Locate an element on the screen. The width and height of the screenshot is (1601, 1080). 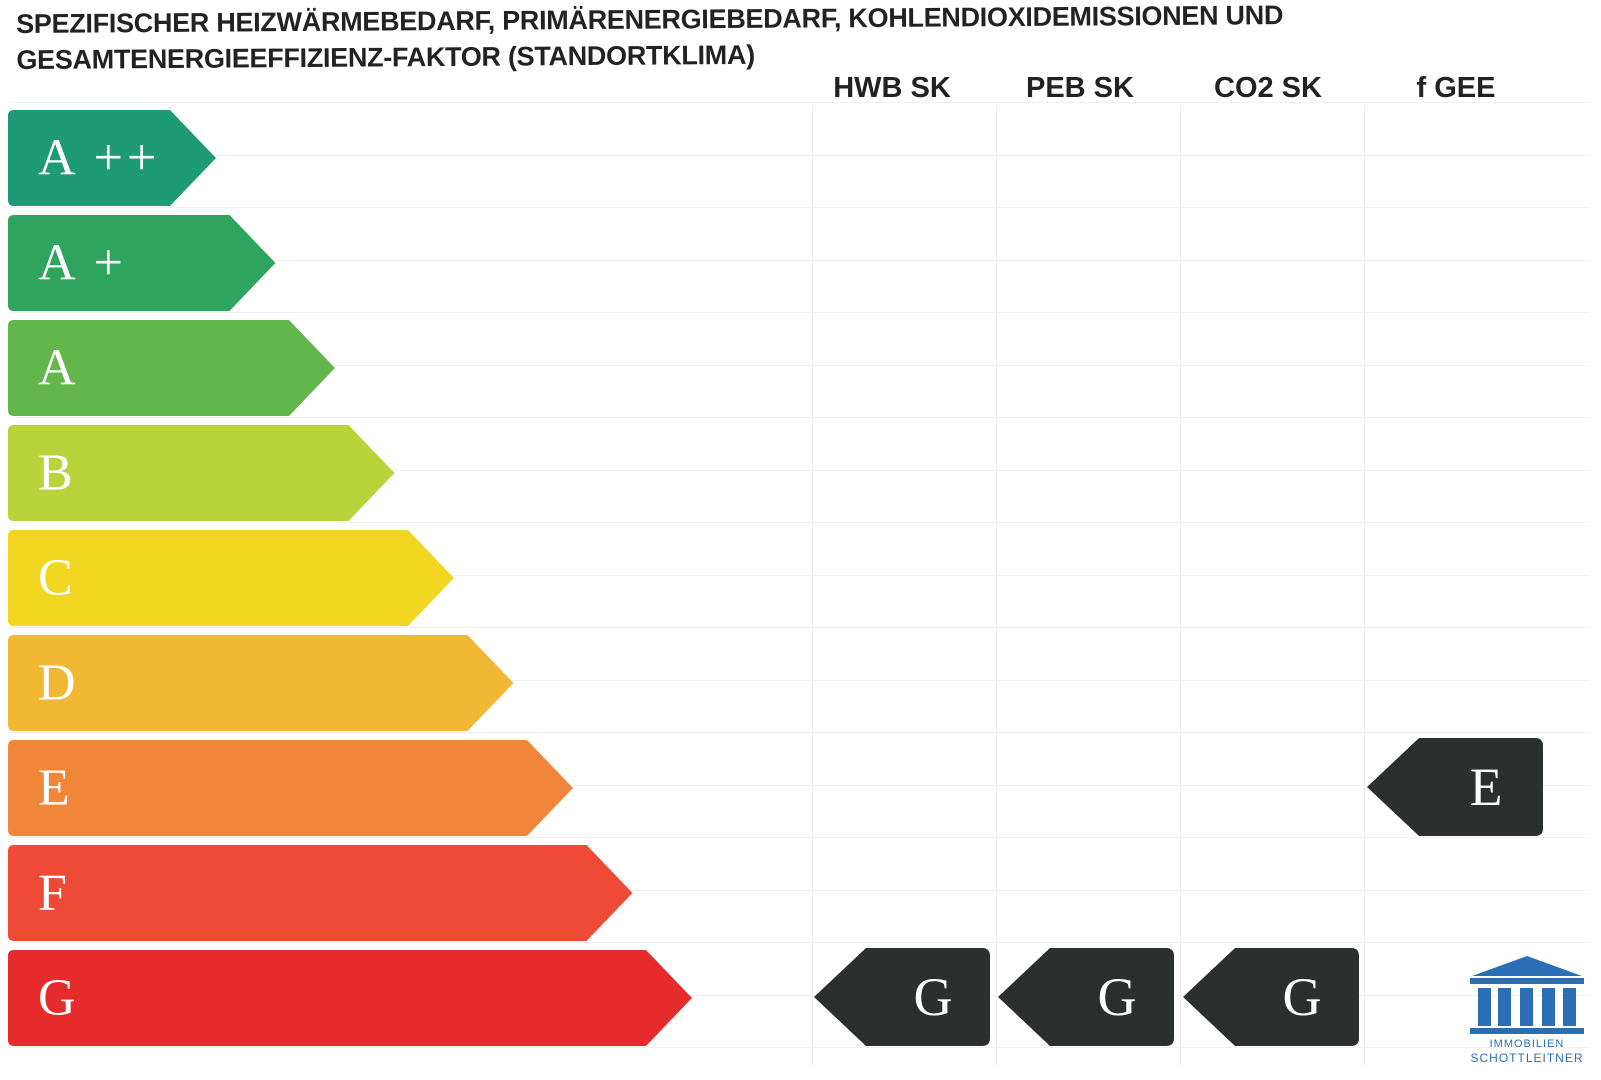
energy-class-label: G is located at coordinates (59, 998).